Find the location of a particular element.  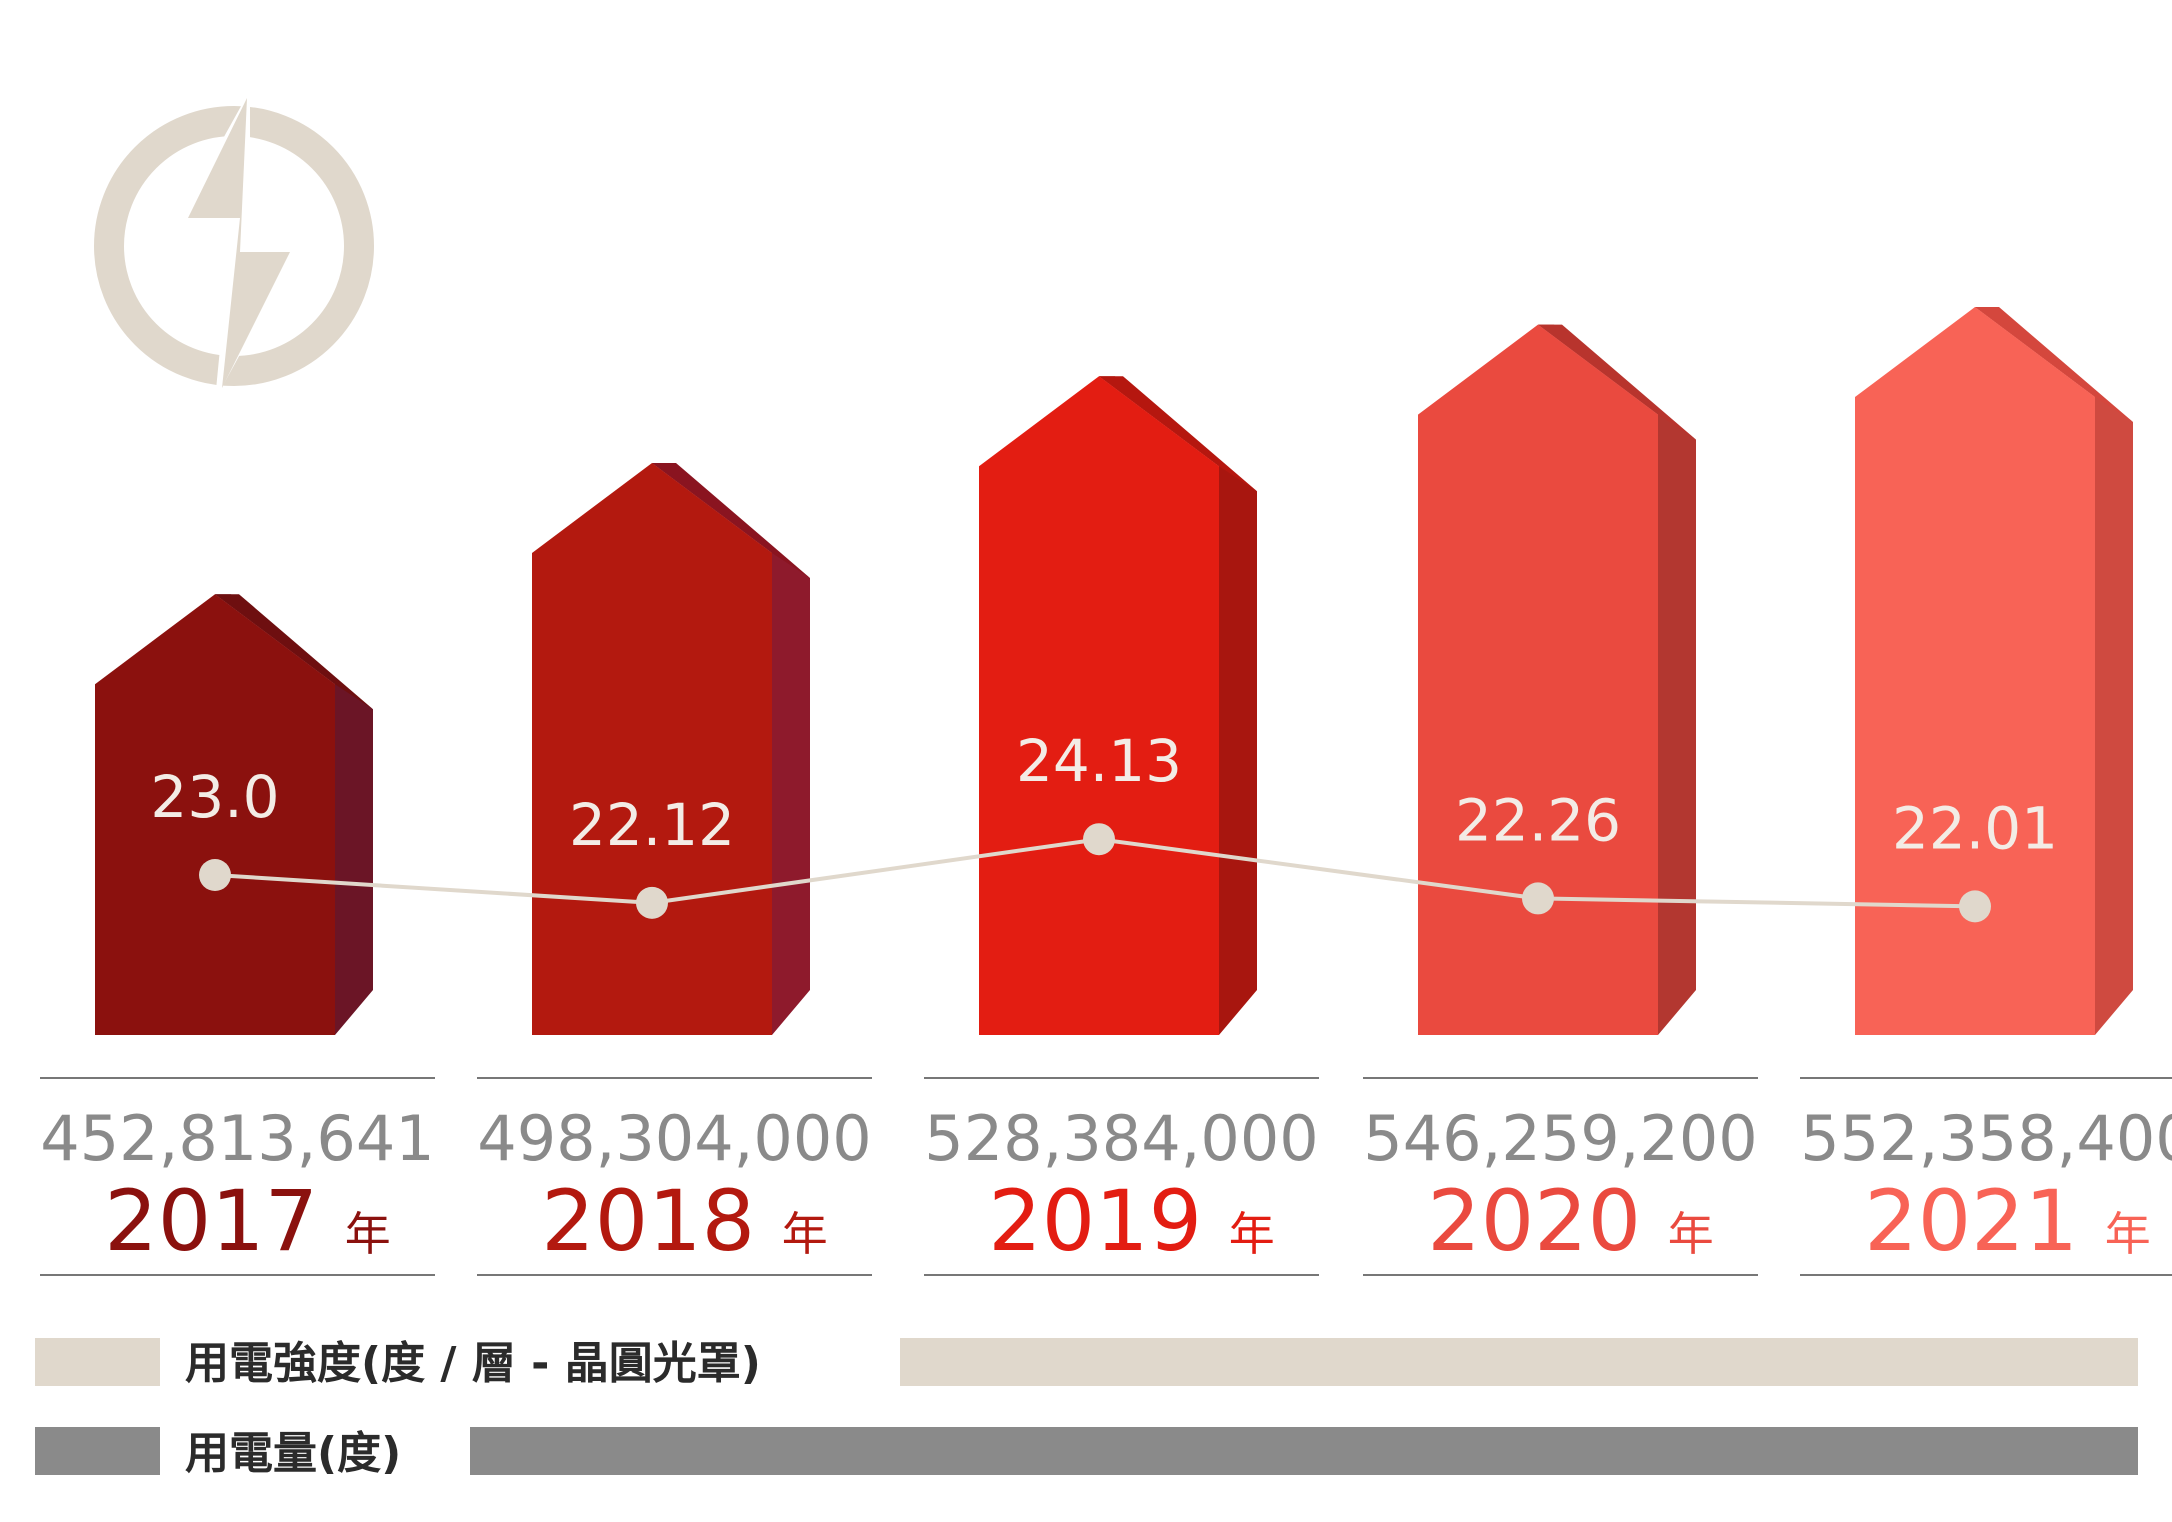

usage-label-2019: 528,384,000 is located at coordinates (1121, 1138).